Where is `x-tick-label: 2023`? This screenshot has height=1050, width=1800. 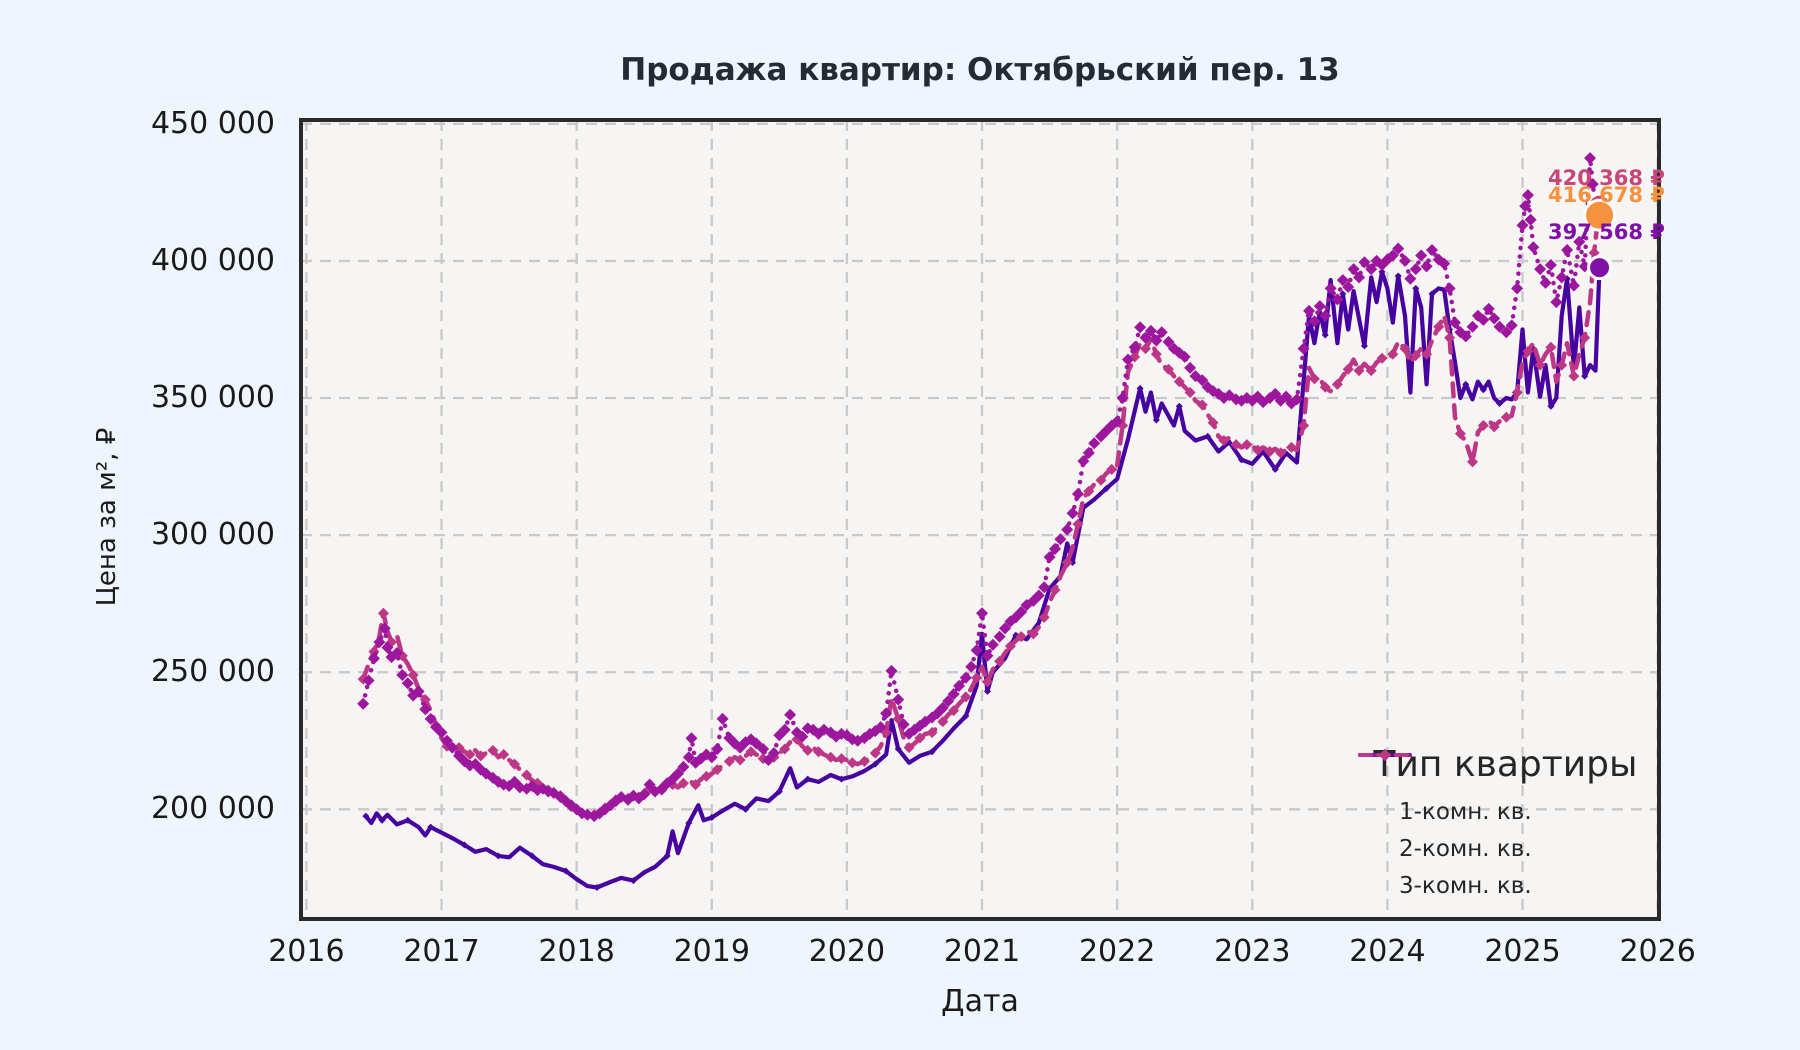
x-tick-label: 2023 is located at coordinates (1252, 951).